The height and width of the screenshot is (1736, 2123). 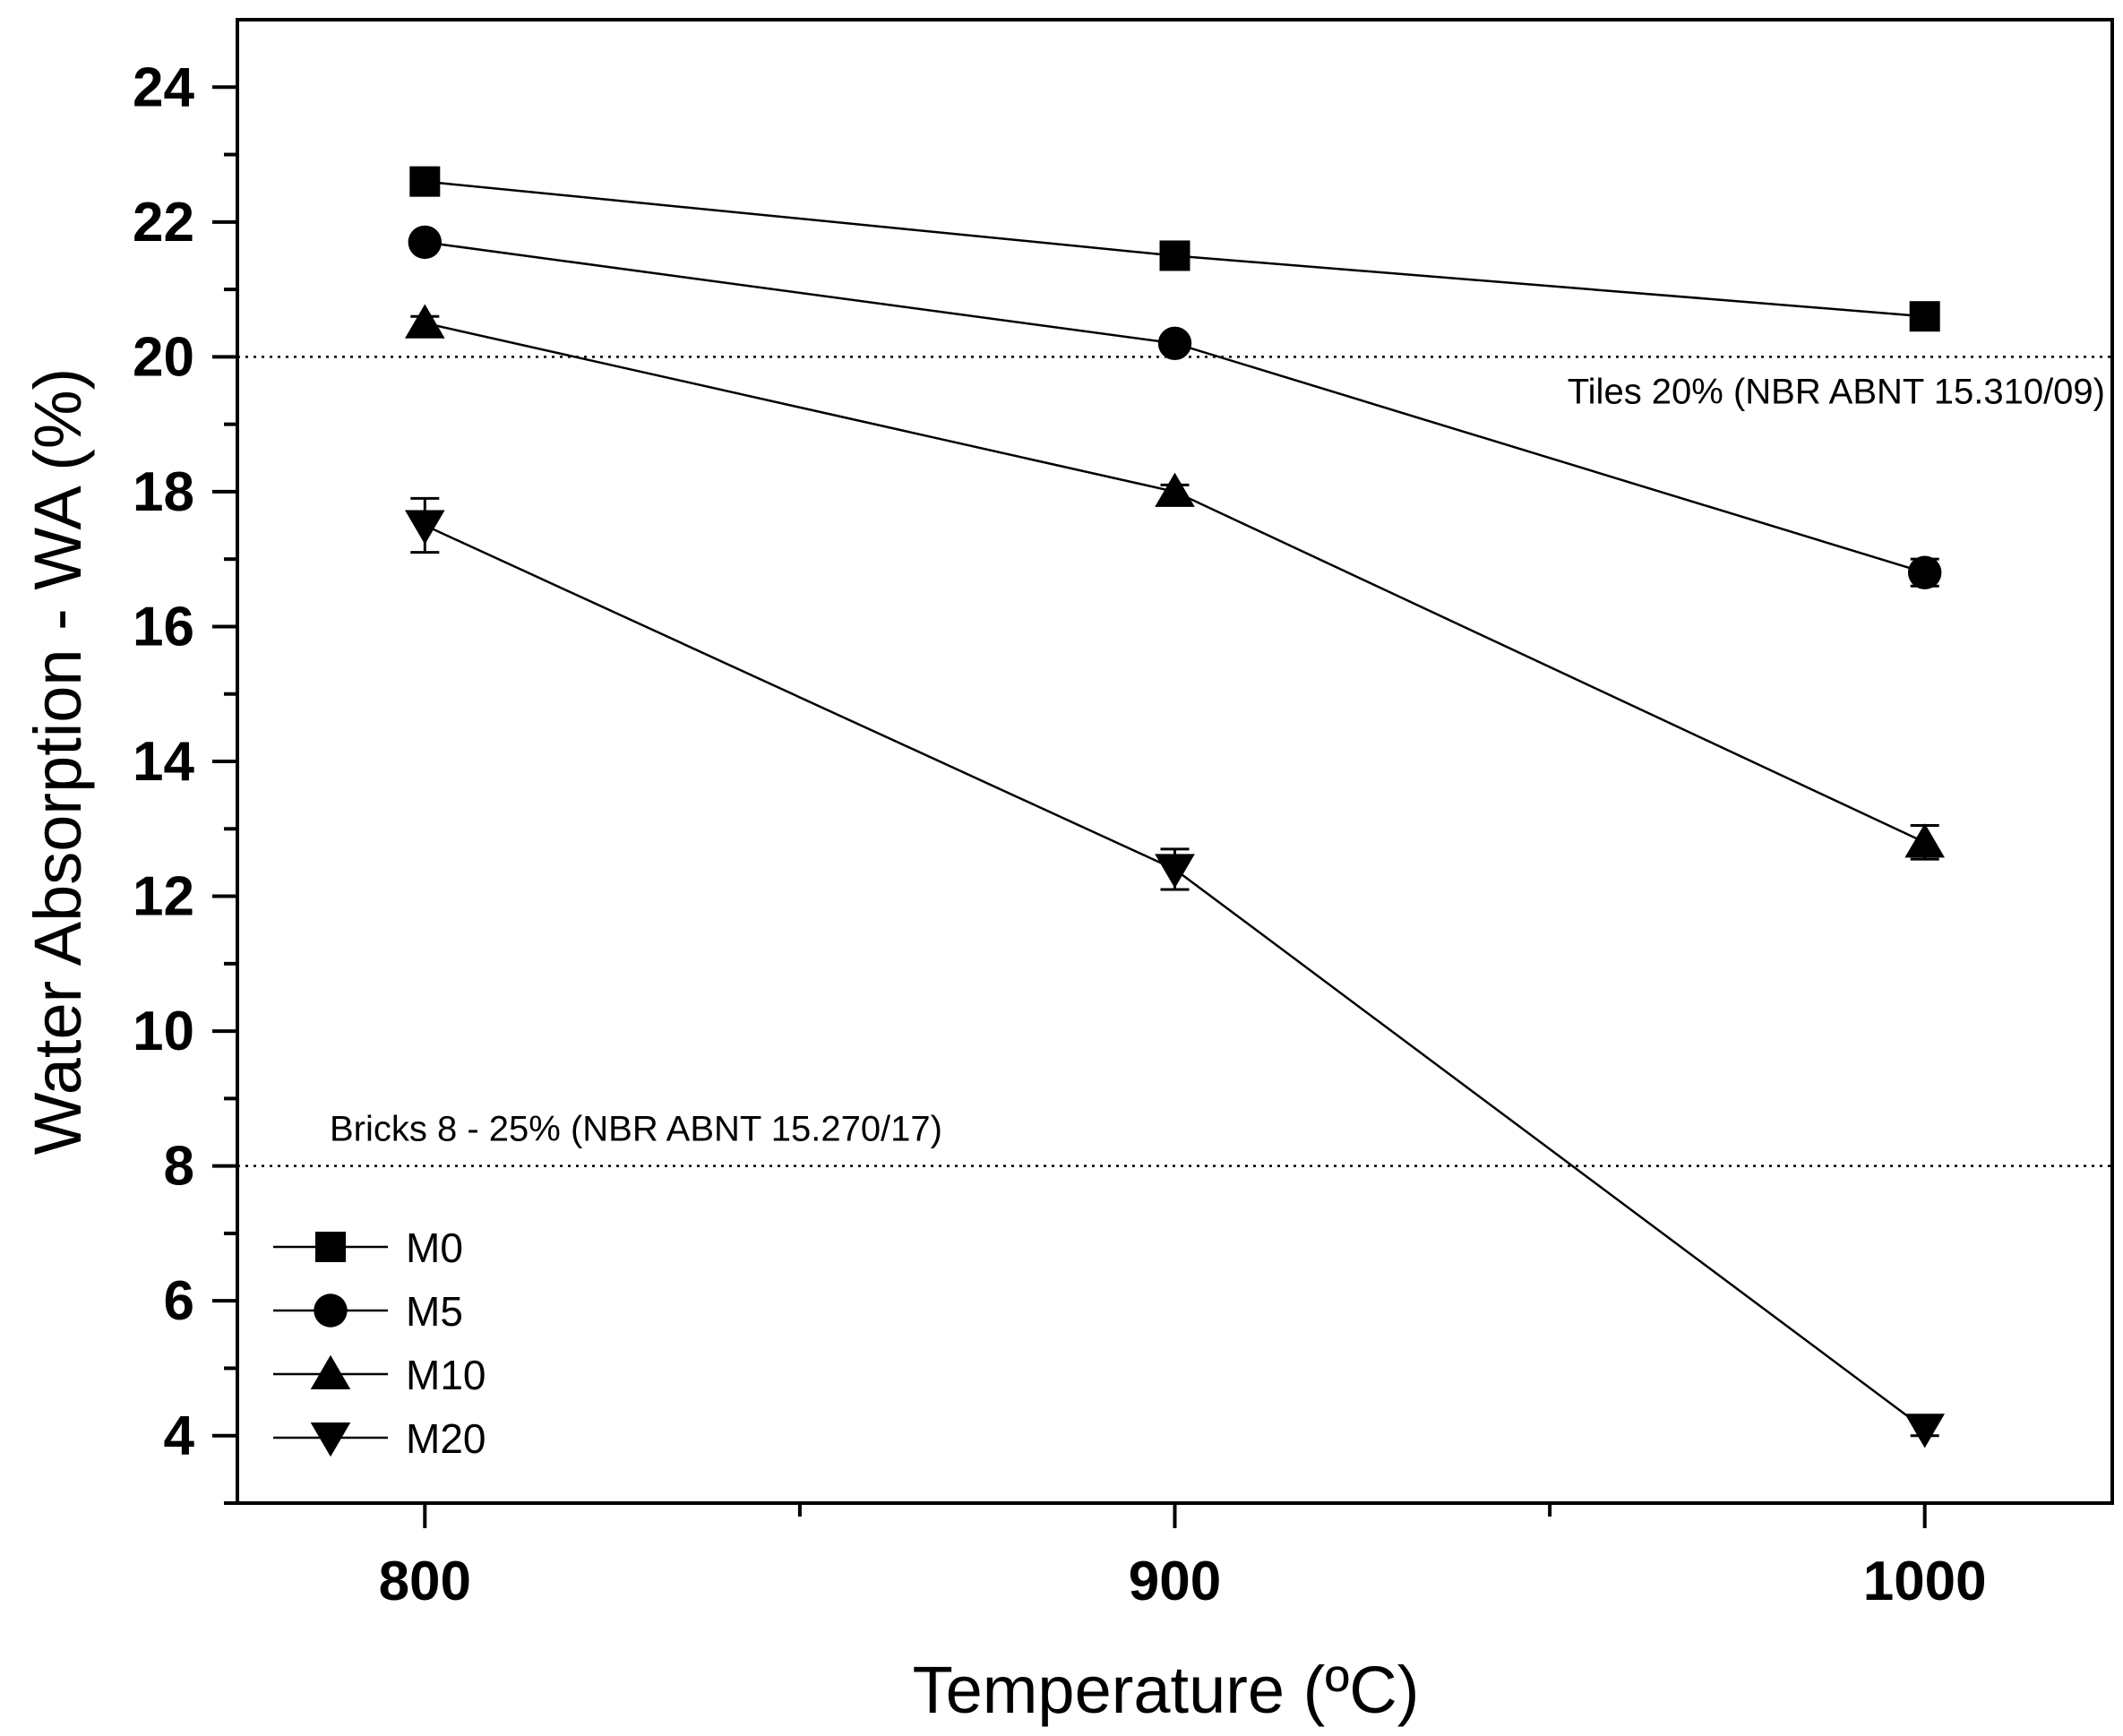 What do you see at coordinates (1925, 1581) in the screenshot?
I see `x-tick-label: 1000` at bounding box center [1925, 1581].